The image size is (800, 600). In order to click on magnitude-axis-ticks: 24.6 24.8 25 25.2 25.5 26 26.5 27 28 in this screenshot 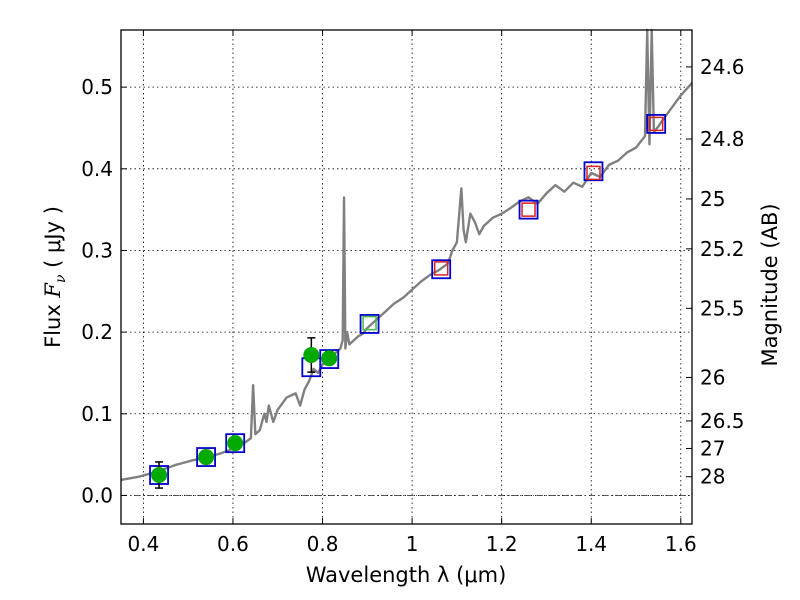, I will do `click(715, 272)`.